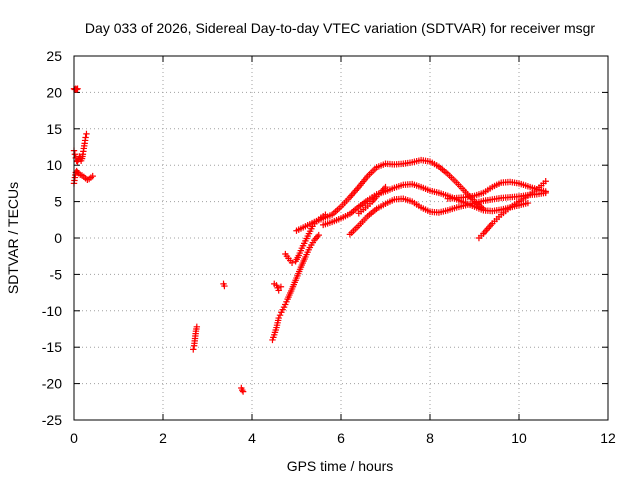  What do you see at coordinates (58, 202) in the screenshot?
I see `y-tick-label: 5` at bounding box center [58, 202].